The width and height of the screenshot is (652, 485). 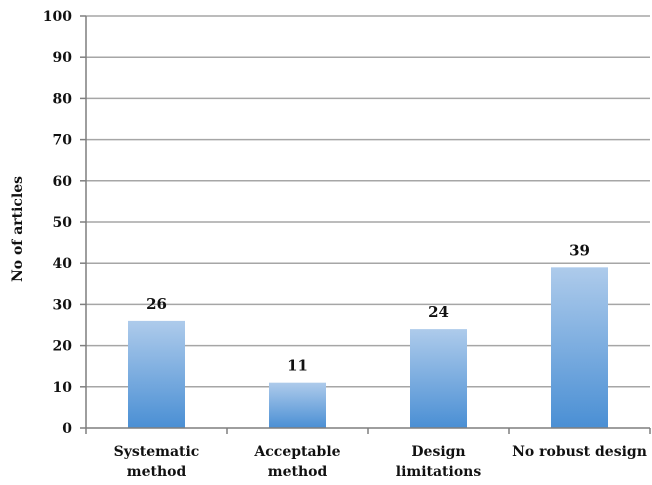 What do you see at coordinates (63, 305) in the screenshot?
I see `y-tick-label: 30` at bounding box center [63, 305].